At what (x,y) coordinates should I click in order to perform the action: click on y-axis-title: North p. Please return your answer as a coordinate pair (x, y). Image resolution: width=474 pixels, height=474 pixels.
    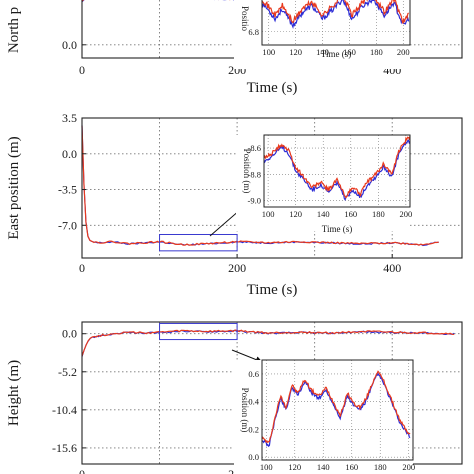
    Looking at the image, I should click on (14, 30).